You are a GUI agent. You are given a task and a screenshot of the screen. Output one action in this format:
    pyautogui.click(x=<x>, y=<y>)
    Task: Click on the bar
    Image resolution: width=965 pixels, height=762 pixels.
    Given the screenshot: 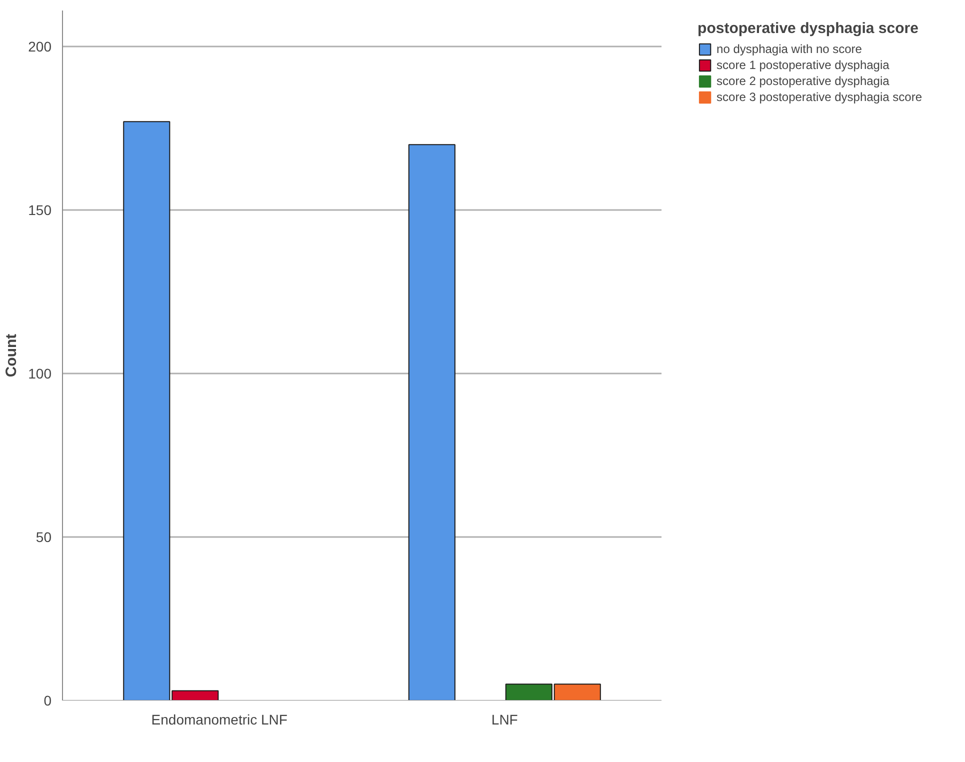 What is the action you would take?
    pyautogui.click(x=432, y=422)
    